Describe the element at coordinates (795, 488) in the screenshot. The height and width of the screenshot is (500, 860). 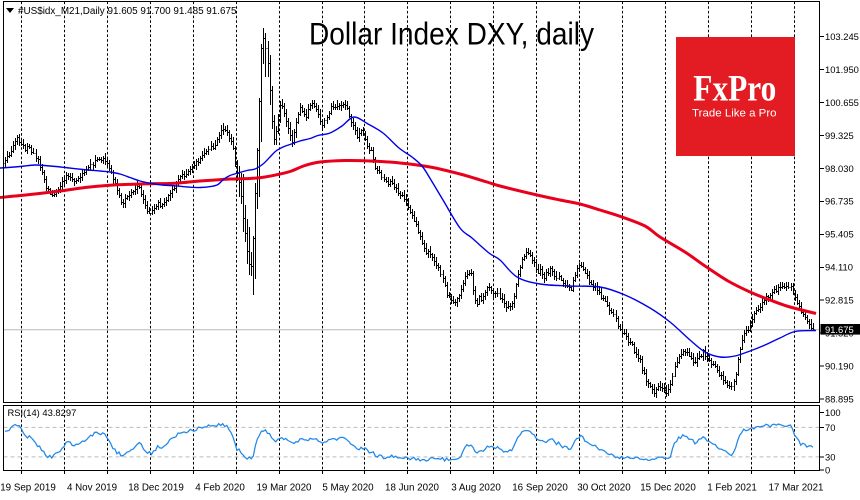
I see `svg-text: 17 Mar 2021` at that location.